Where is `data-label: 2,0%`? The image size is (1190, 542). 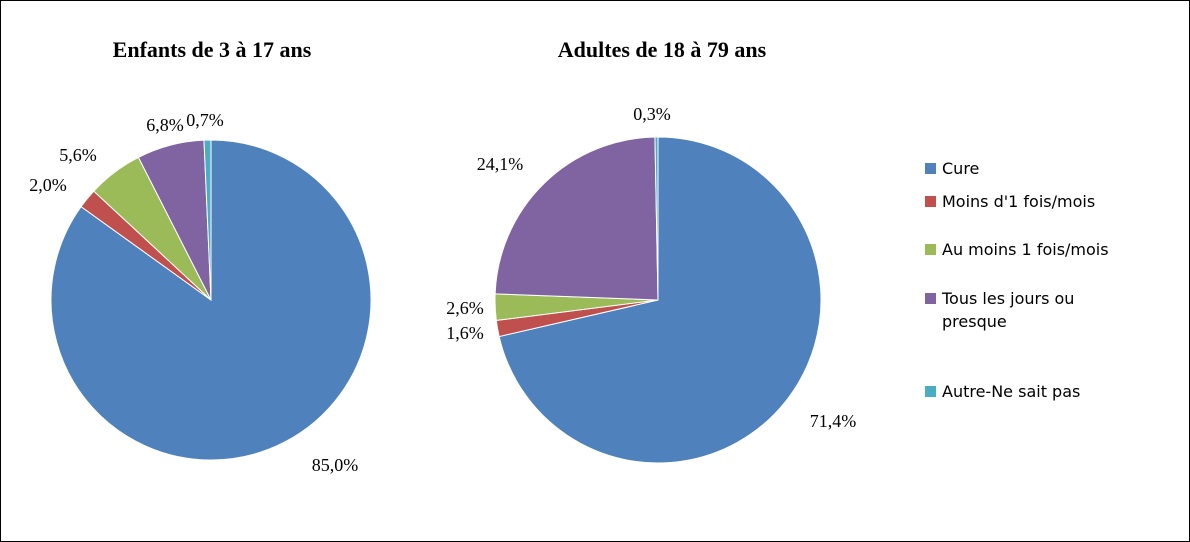
data-label: 2,0% is located at coordinates (48, 185).